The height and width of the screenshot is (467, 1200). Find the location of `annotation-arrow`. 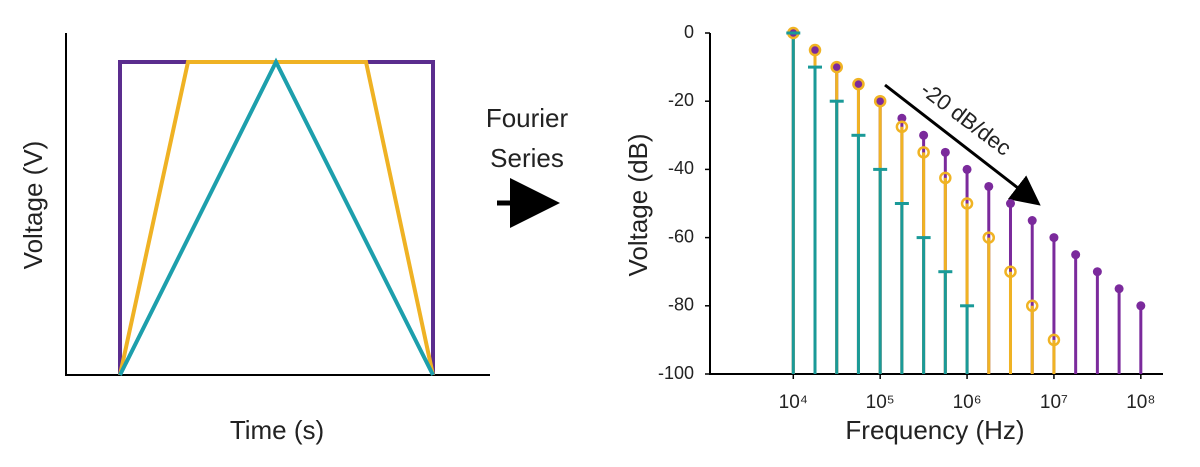

annotation-arrow is located at coordinates (962, 144).